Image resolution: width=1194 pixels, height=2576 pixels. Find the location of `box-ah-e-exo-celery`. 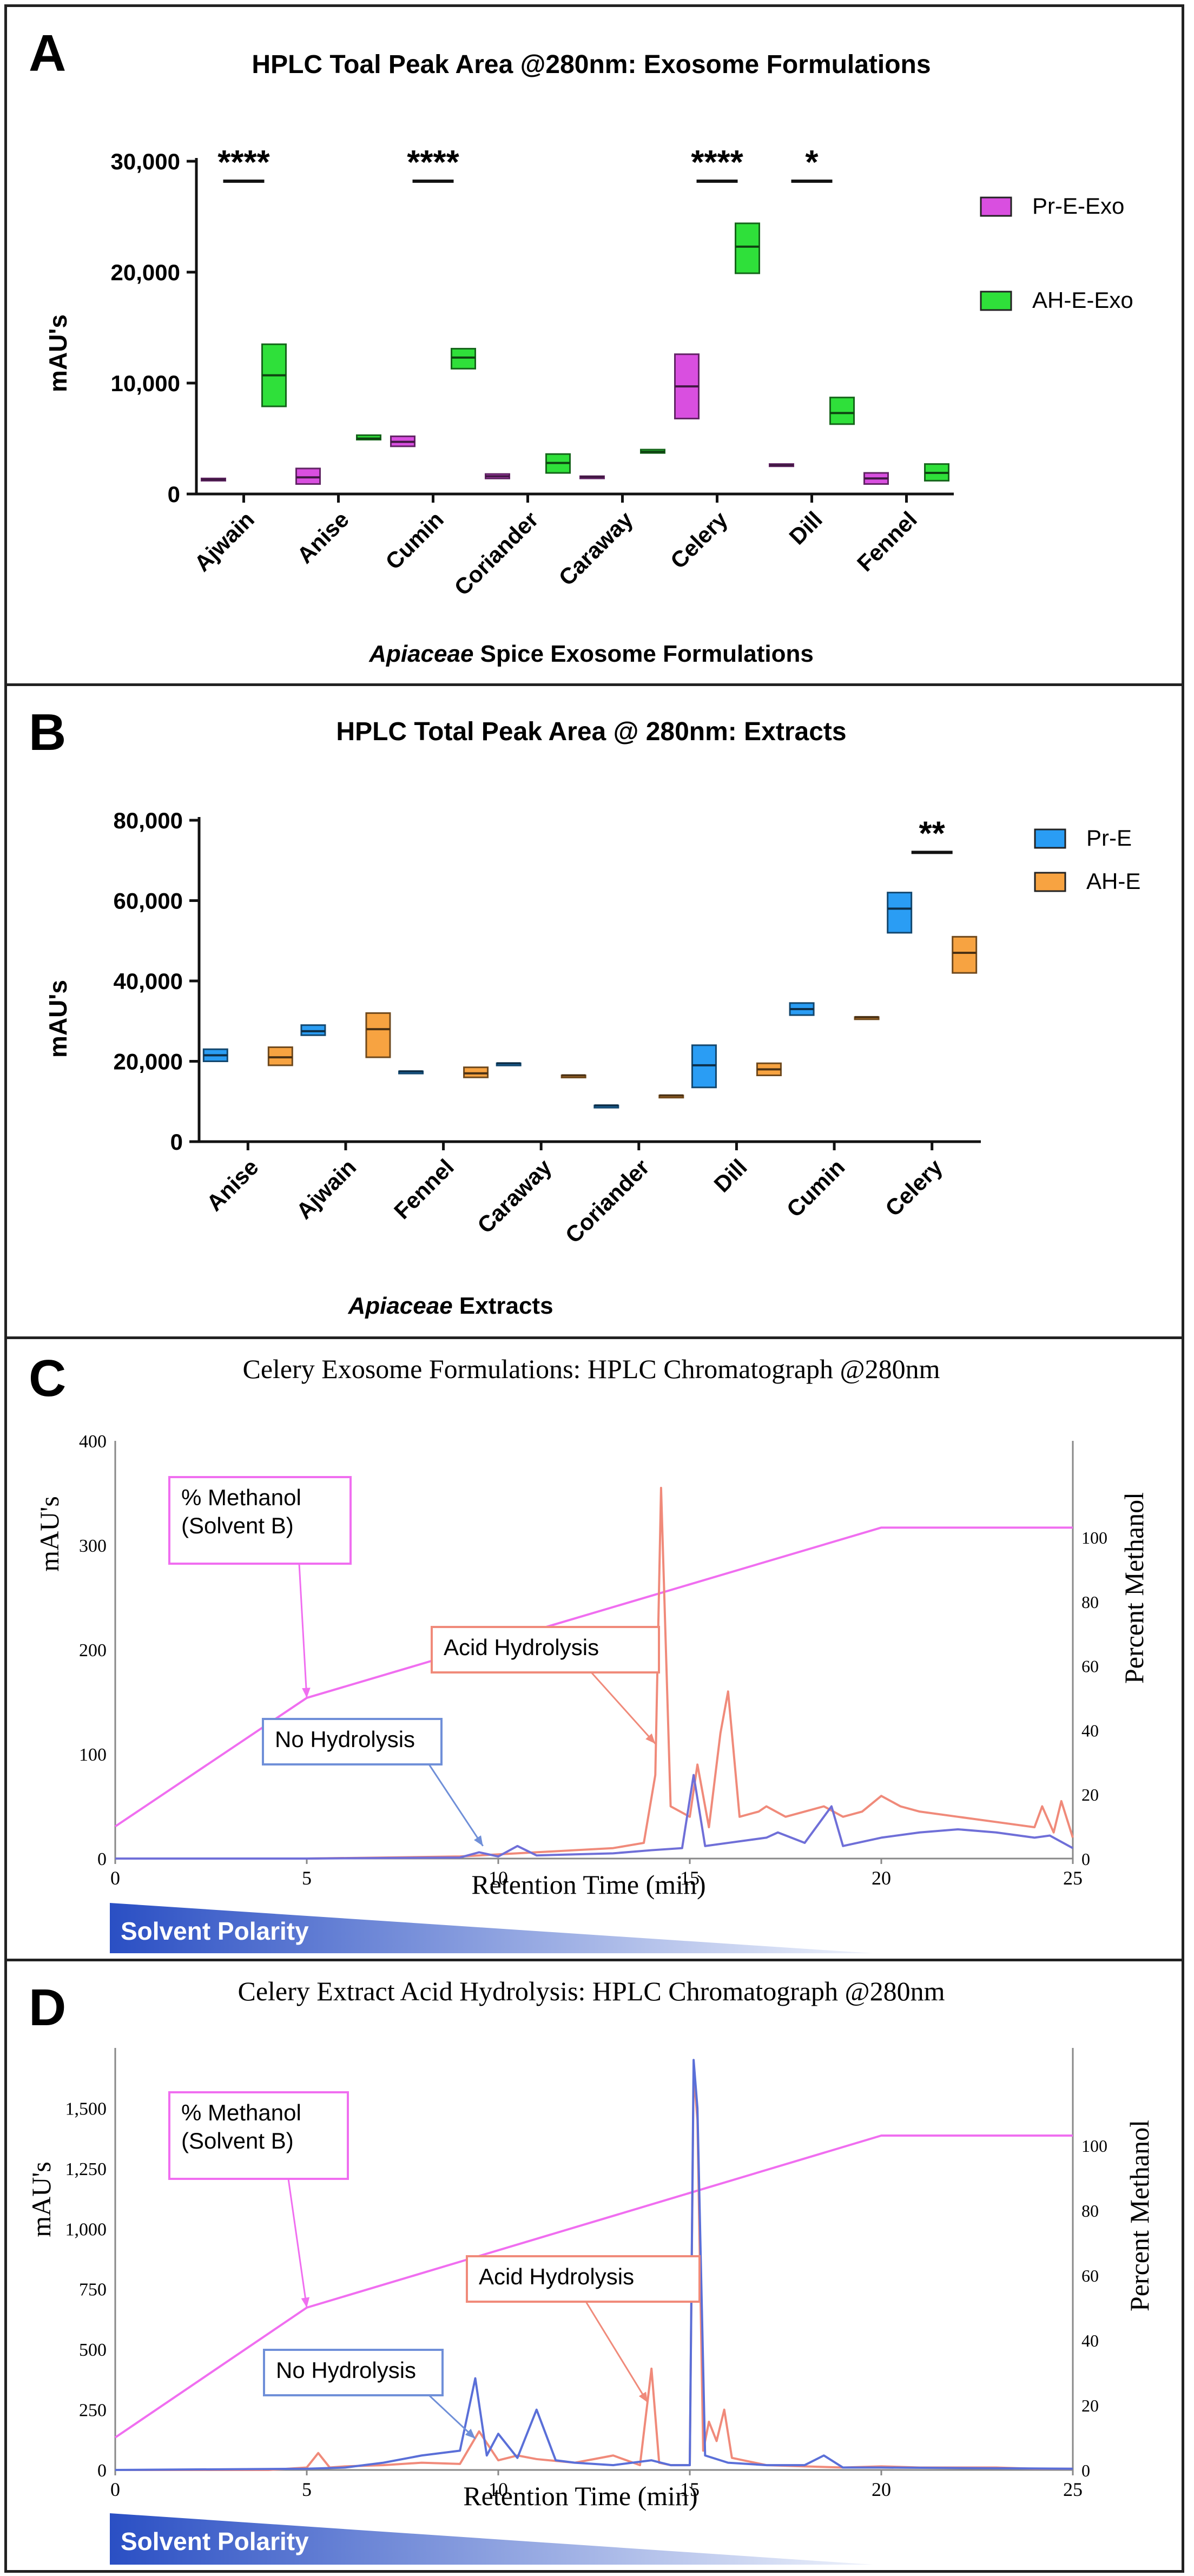

box-ah-e-exo-celery is located at coordinates (748, 248).